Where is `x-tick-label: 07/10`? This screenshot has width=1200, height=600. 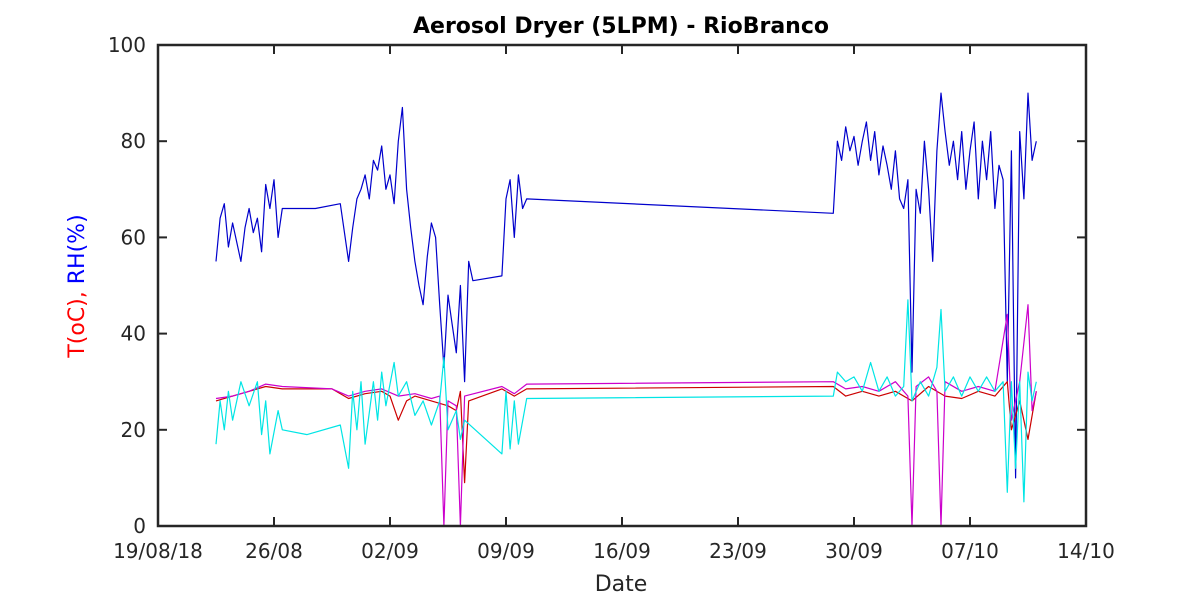 x-tick-label: 07/10 is located at coordinates (970, 551).